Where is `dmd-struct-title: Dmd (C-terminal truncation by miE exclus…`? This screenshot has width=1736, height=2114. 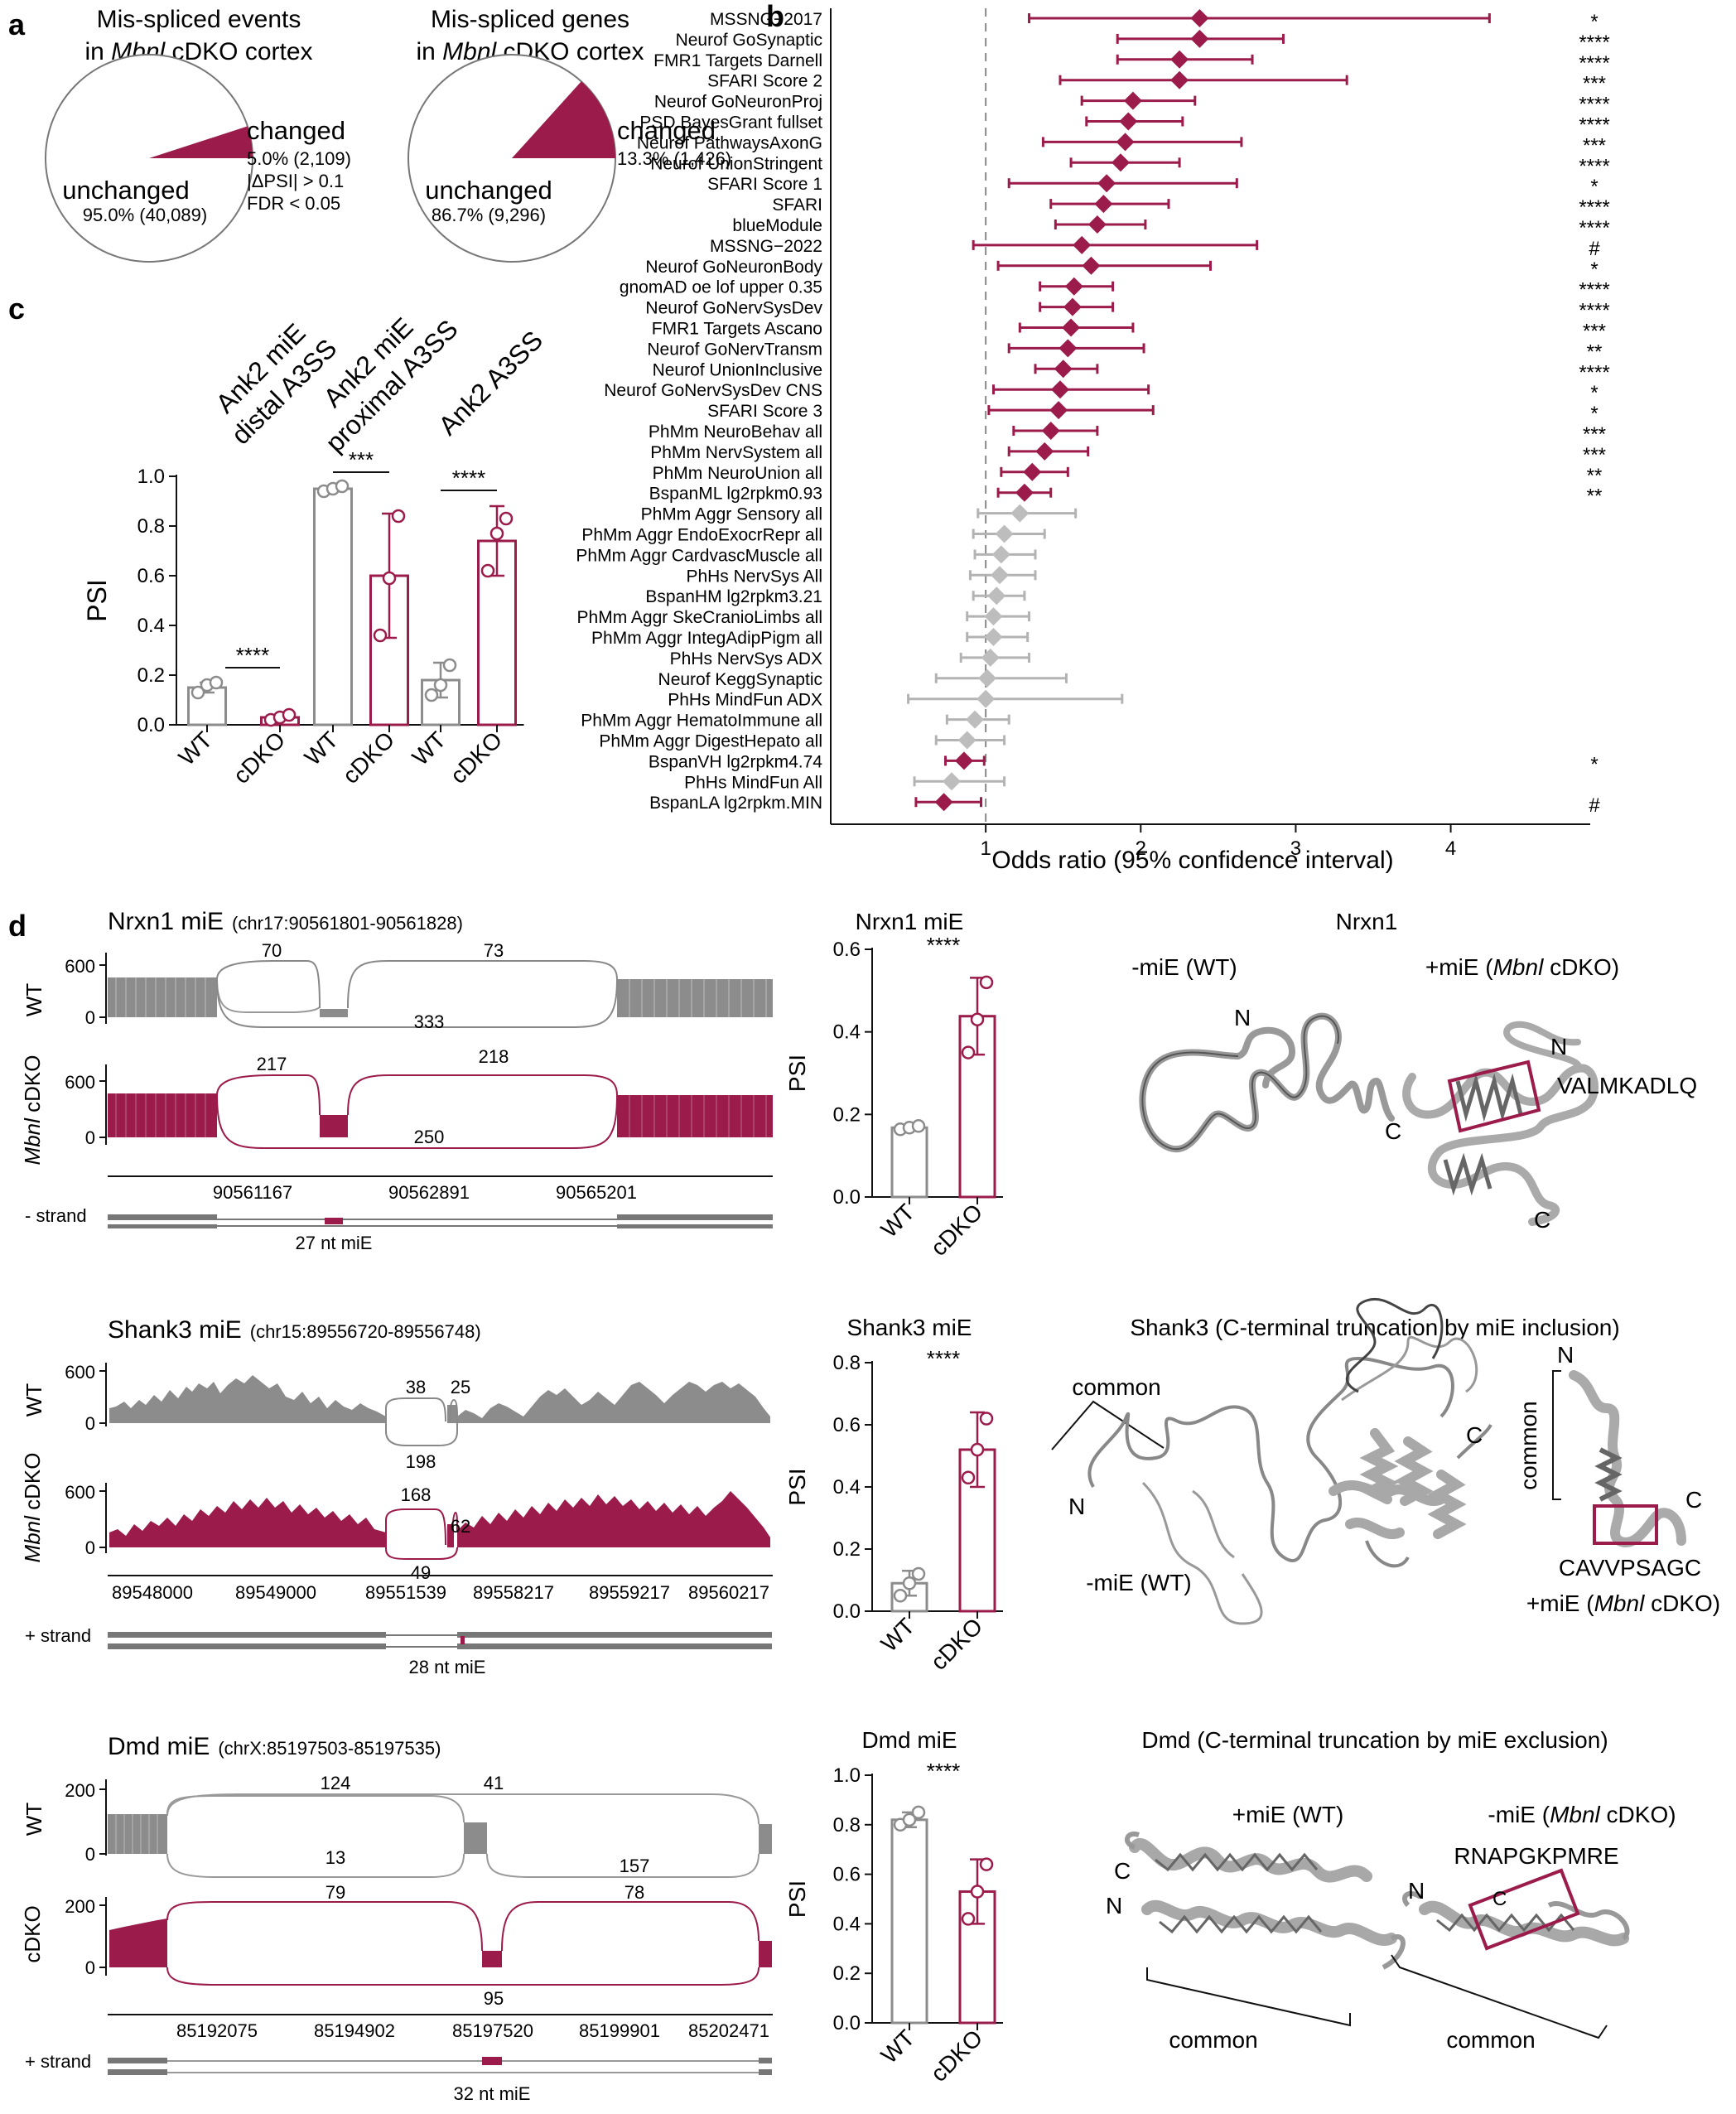
dmd-struct-title: Dmd (C-terminal truncation by miE exclus… is located at coordinates (1374, 1740).